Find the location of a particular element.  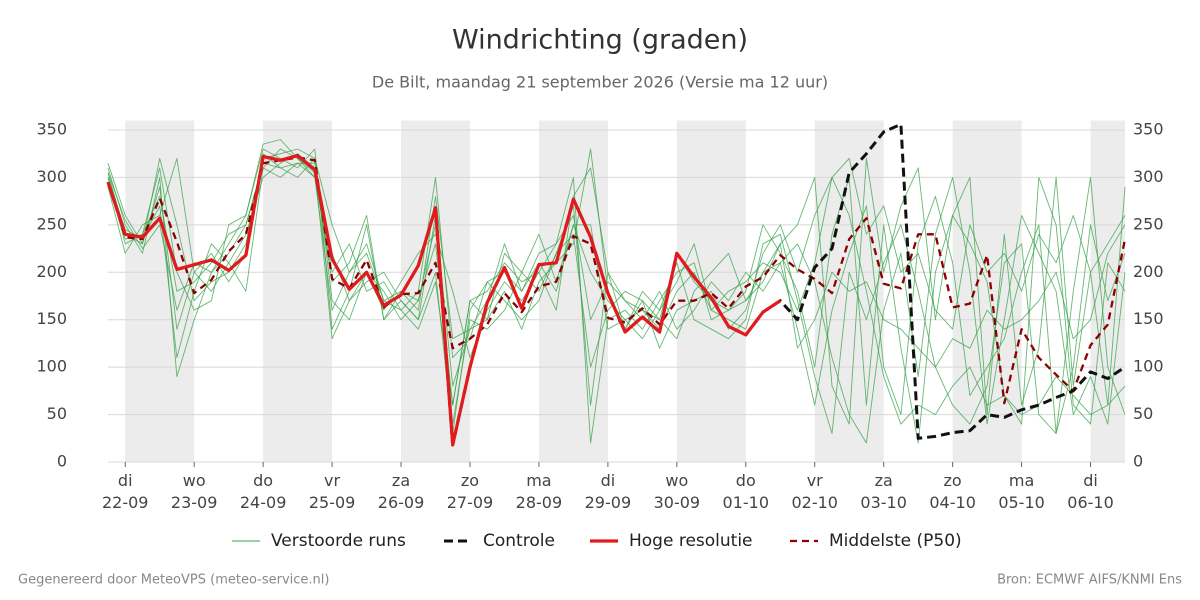

x-tick-label: vr 02-10 is located at coordinates (814, 491).